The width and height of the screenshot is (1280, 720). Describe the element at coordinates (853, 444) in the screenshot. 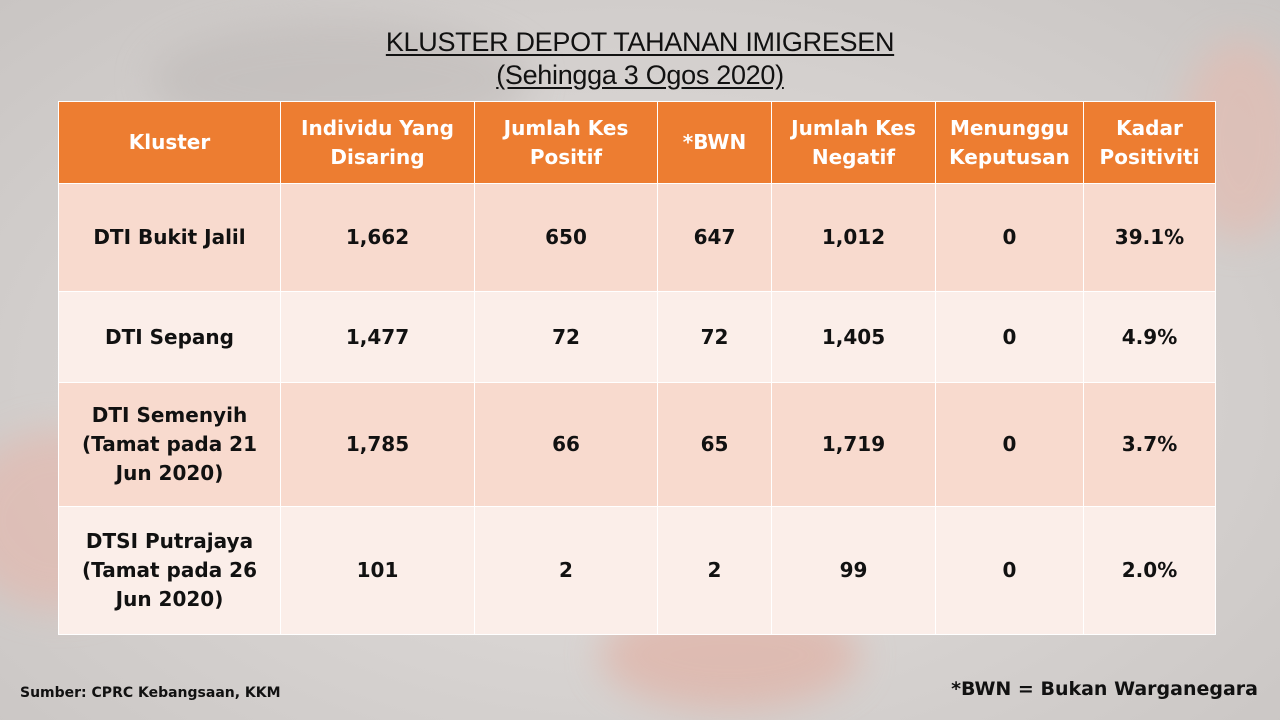

I see `cell-negatif: 1,719` at that location.